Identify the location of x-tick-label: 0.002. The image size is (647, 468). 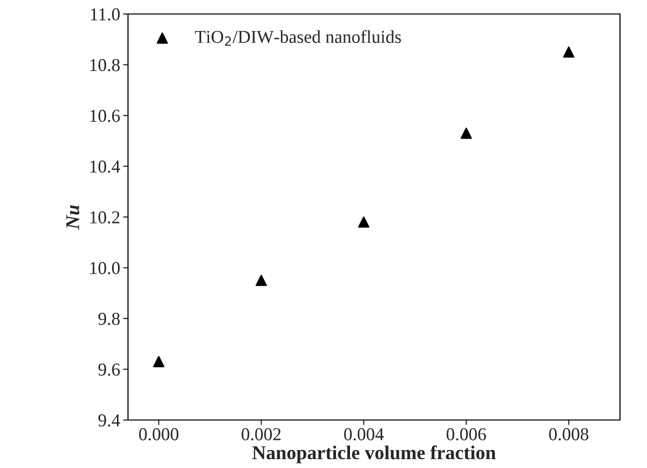
(261, 434).